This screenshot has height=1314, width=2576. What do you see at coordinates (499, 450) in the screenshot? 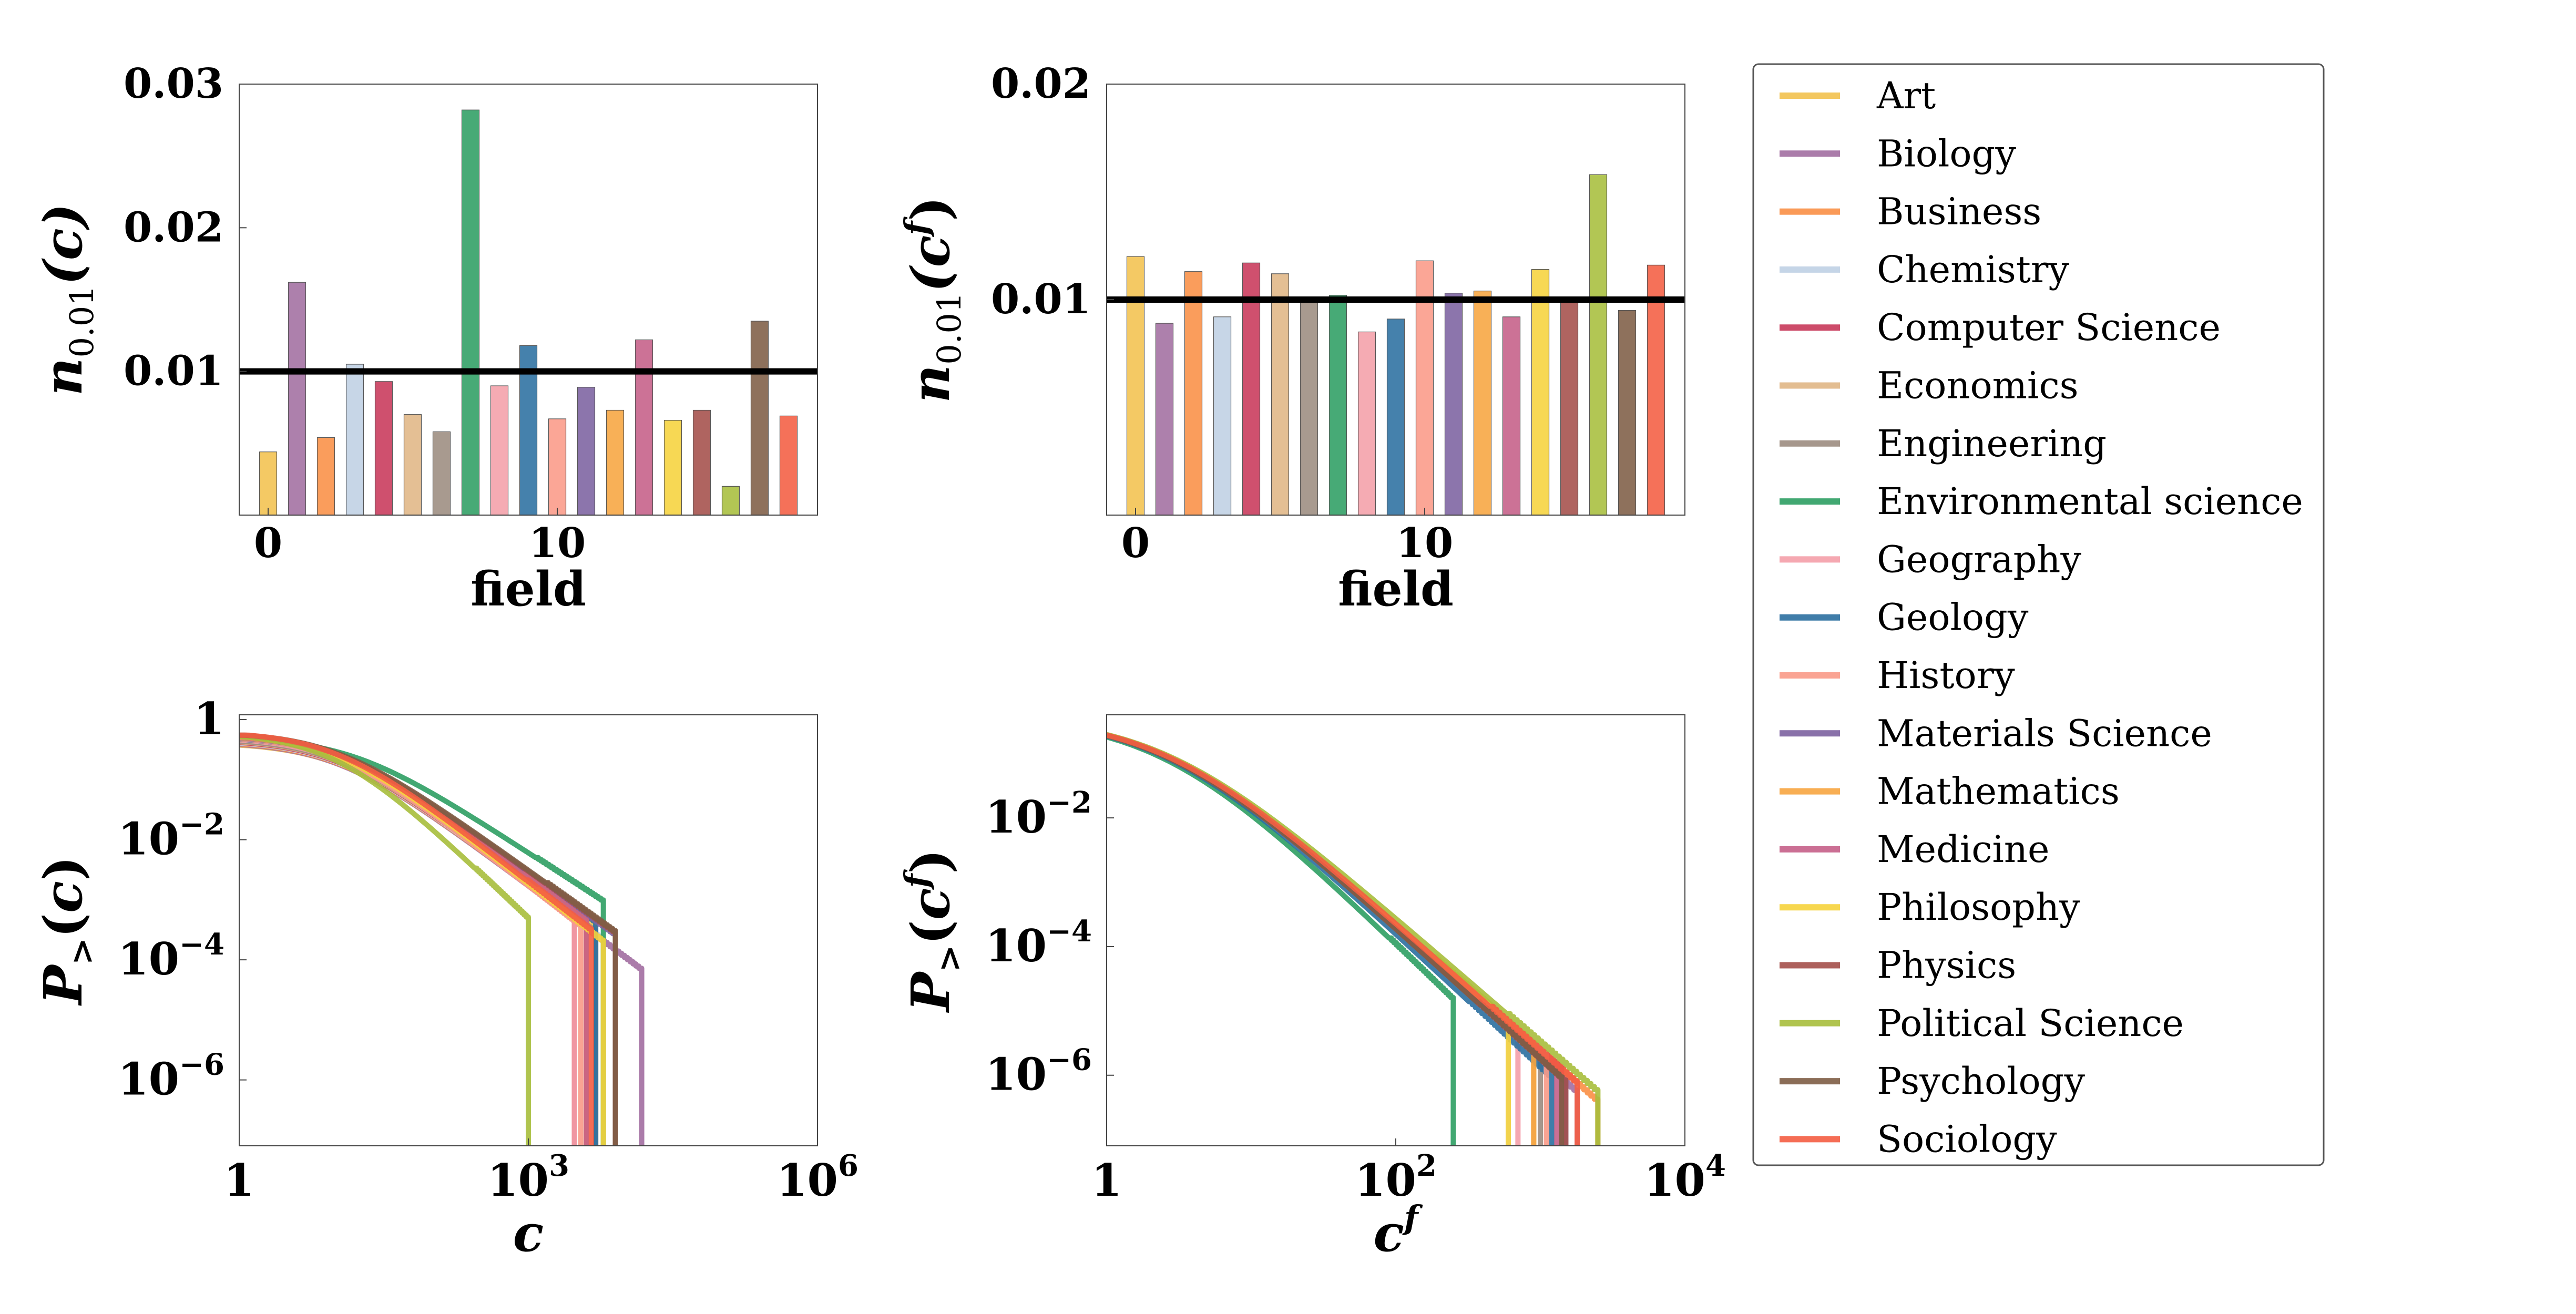
I see `bar-geography` at bounding box center [499, 450].